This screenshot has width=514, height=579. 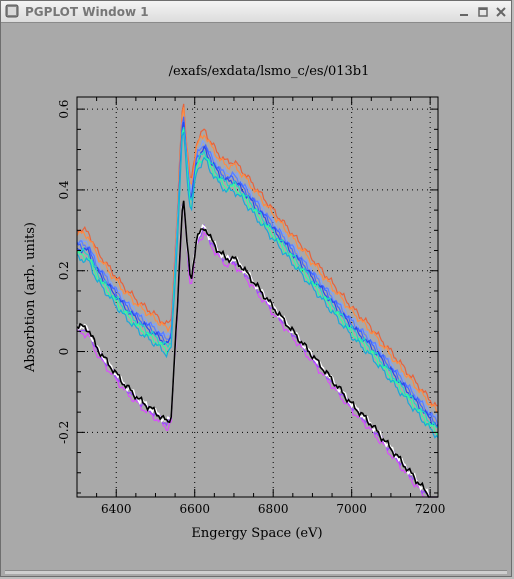 I want to click on y-tick-label: 0, so click(x=64, y=352).